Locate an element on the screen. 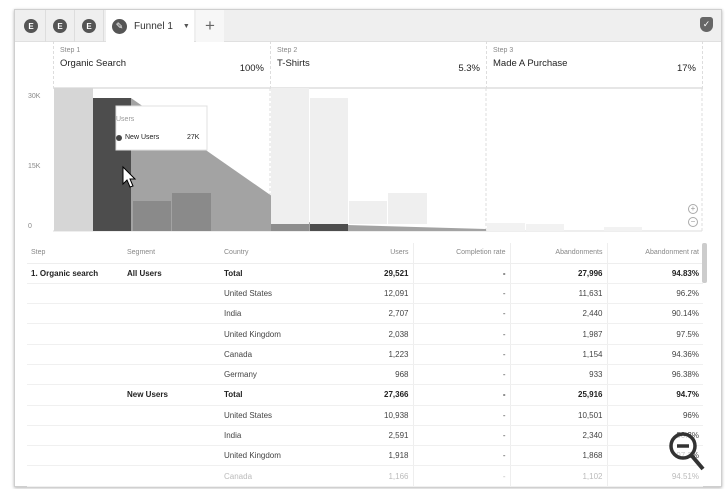 Image resolution: width=725 pixels, height=489 pixels. cell-abandonment-rate: 97.5% is located at coordinates (654, 334).